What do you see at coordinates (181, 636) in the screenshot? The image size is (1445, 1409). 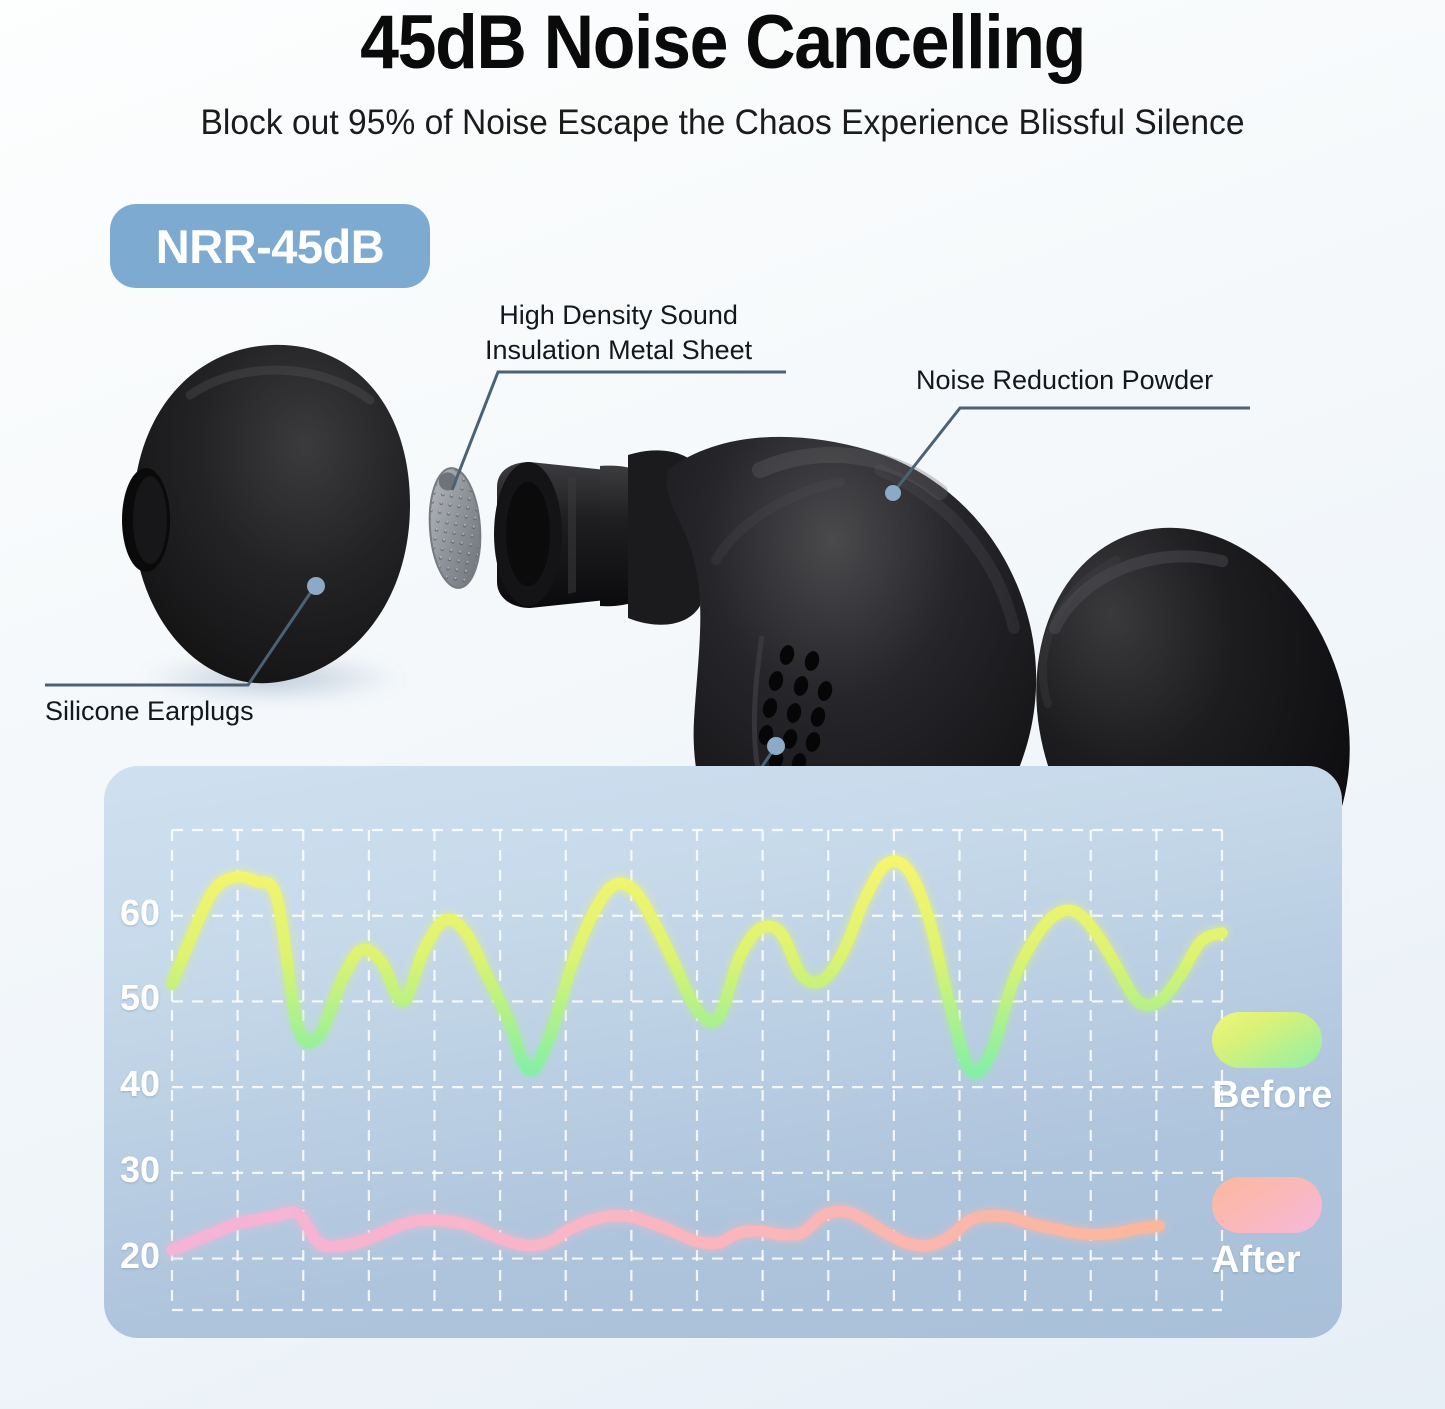 I see `leader-silicone` at bounding box center [181, 636].